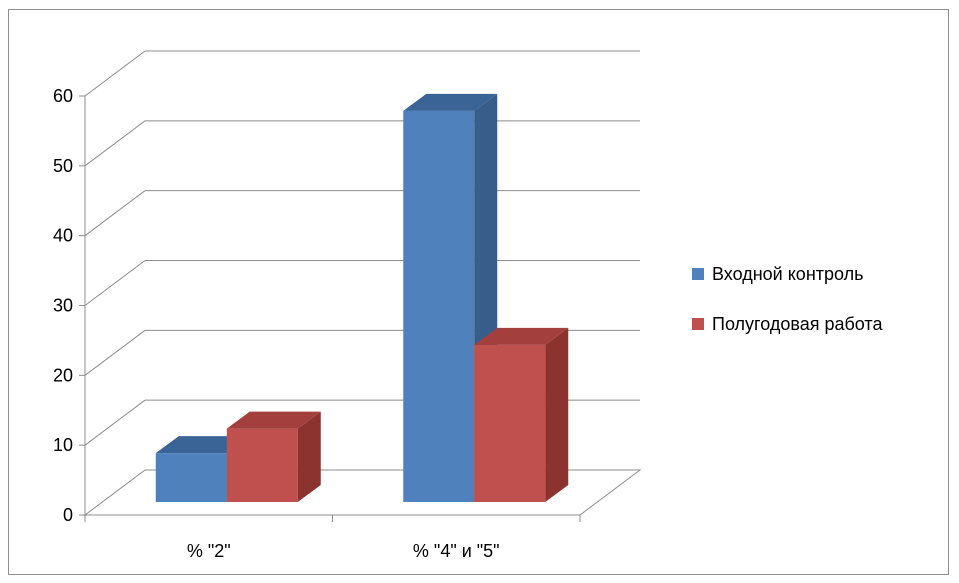 Image resolution: width=959 pixels, height=583 pixels. I want to click on y-axis-ticks: 0 10 20 30 40 50 60, so click(69, 305).